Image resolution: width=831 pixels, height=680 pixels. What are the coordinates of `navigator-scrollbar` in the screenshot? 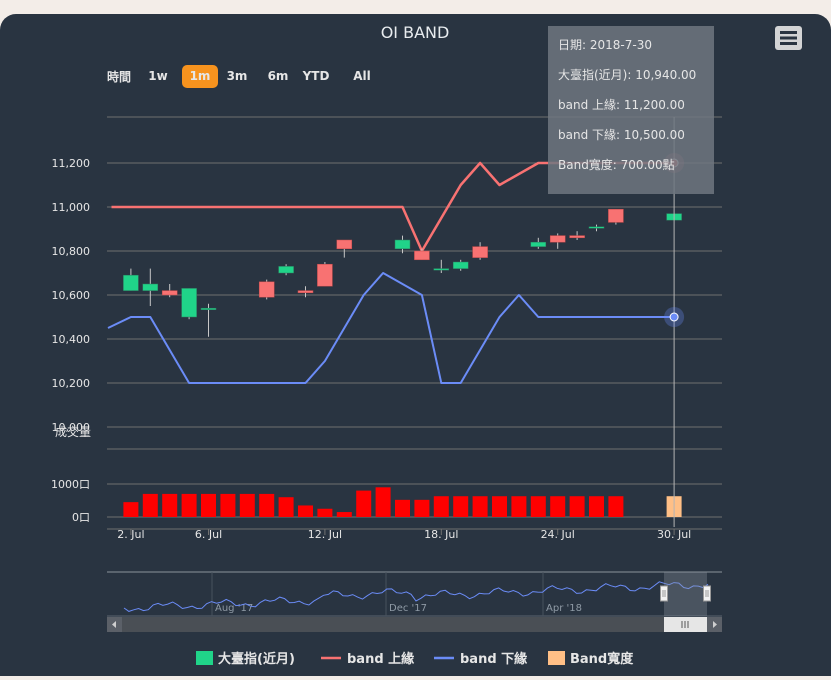 It's located at (414, 624).